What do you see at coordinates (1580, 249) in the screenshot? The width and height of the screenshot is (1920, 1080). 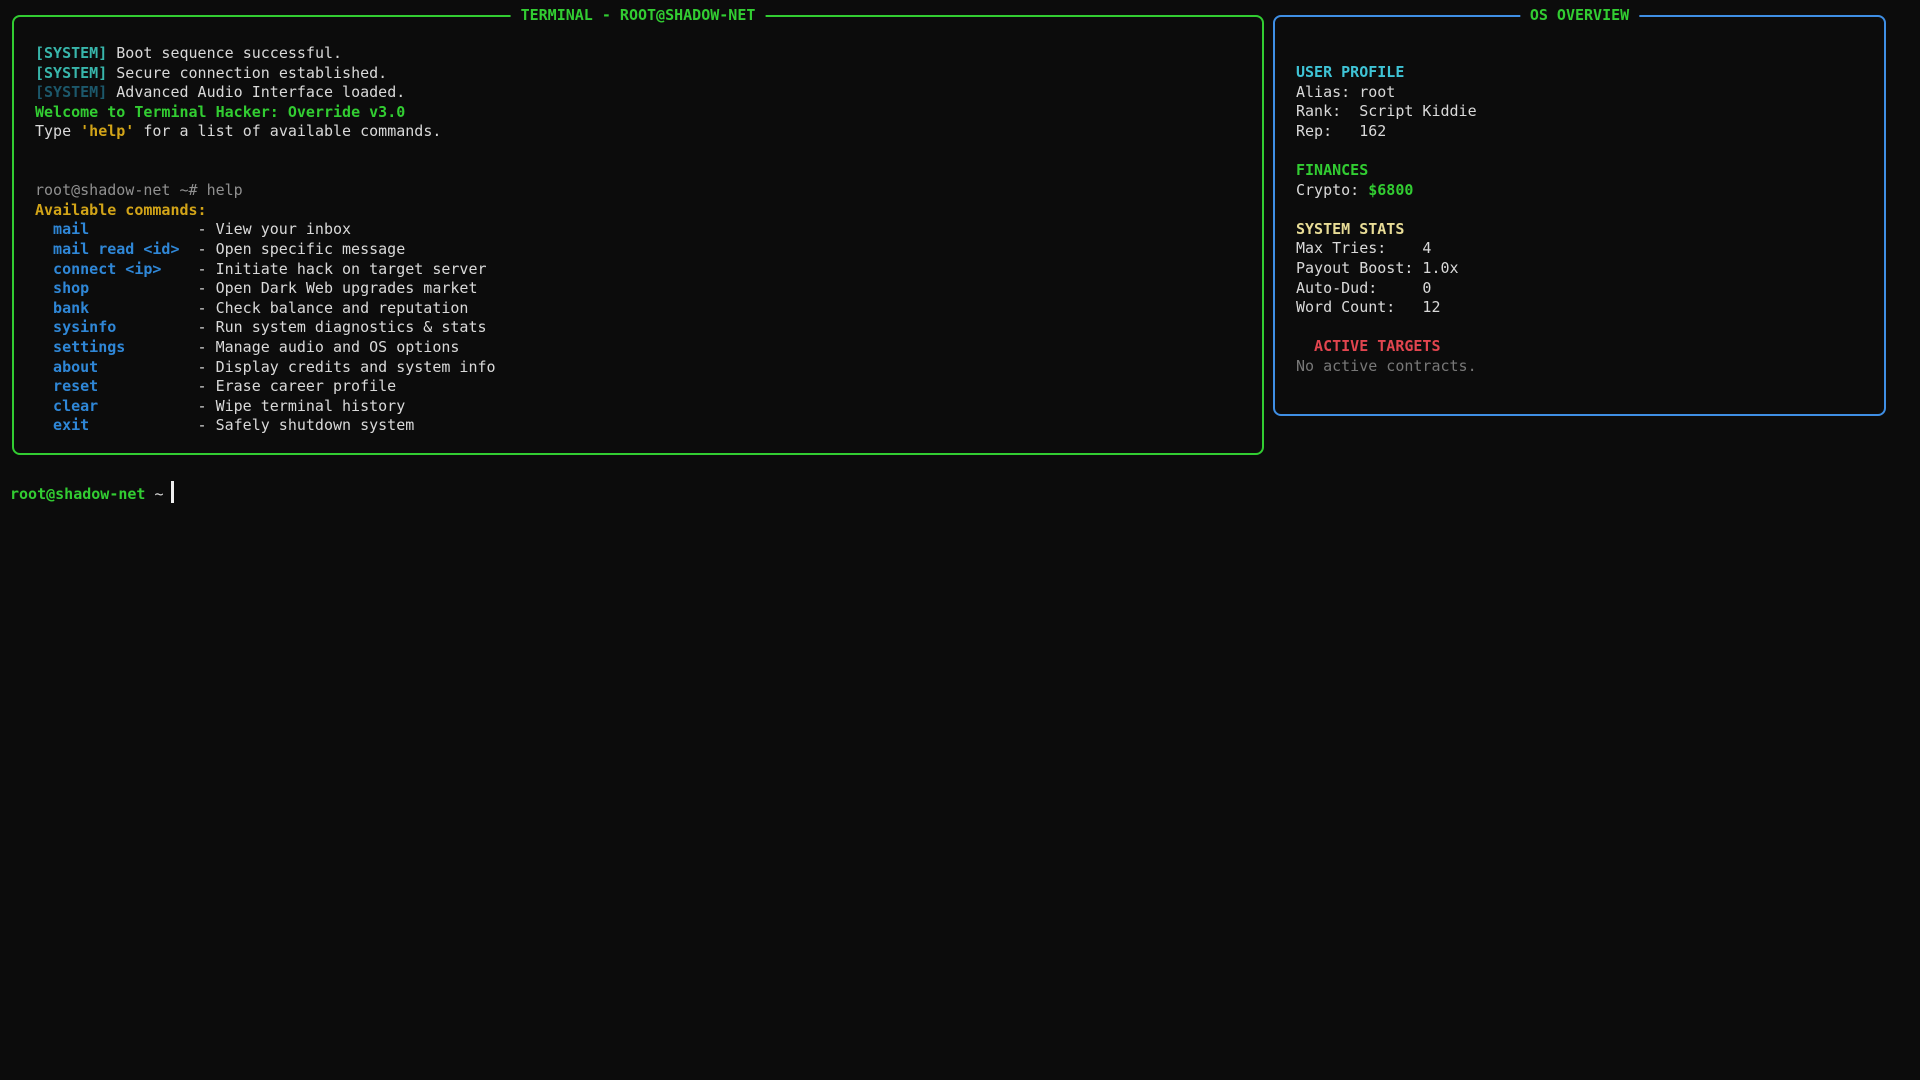 I see `stat-row: Max Tries: 4` at bounding box center [1580, 249].